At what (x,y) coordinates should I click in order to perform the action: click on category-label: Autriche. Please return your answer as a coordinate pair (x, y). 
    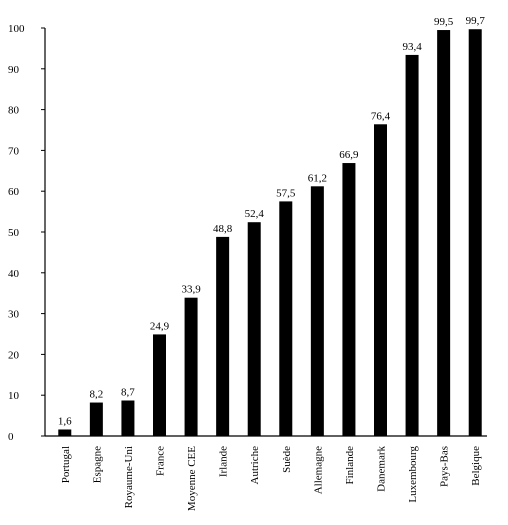
    Looking at the image, I should click on (255, 465).